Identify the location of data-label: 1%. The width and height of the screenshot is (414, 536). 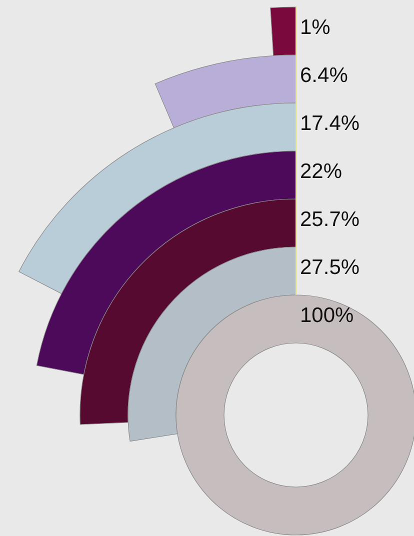
(315, 27).